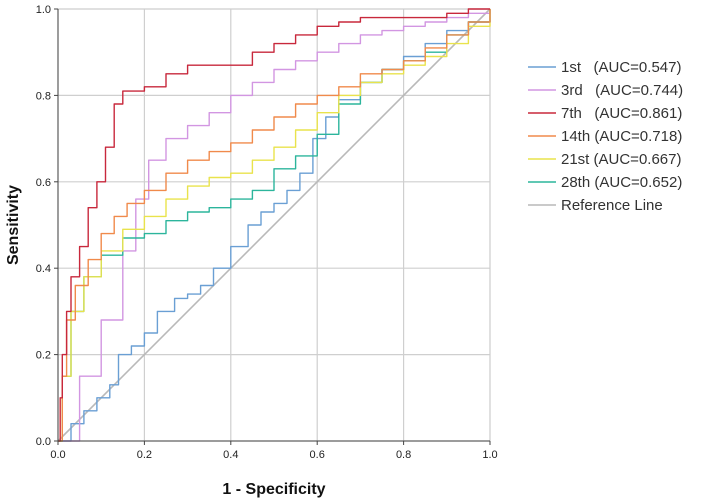 The width and height of the screenshot is (708, 501). I want to click on x-ticks: 0.0 0.2 0.4 0.6 0.8 1.0, so click(274, 451).